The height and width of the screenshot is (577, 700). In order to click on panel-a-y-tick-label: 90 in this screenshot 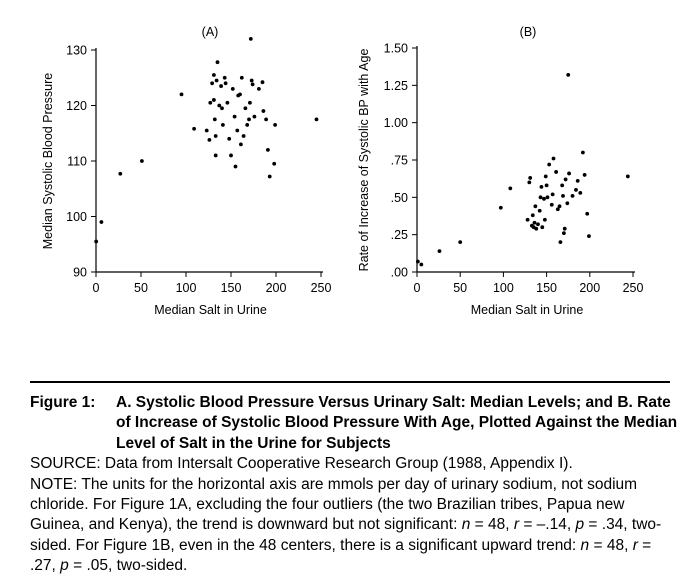, I will do `click(80, 273)`.